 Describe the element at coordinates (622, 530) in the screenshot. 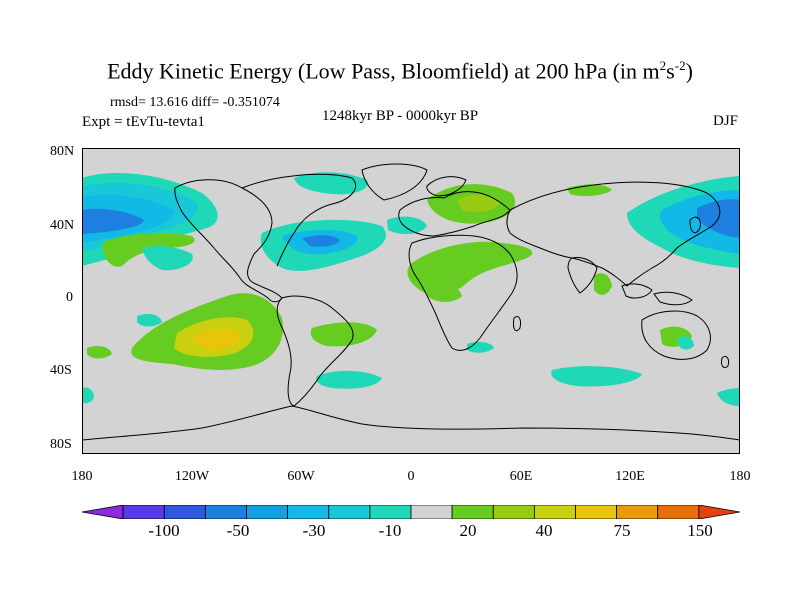

I see `colorbar-label: 75` at that location.